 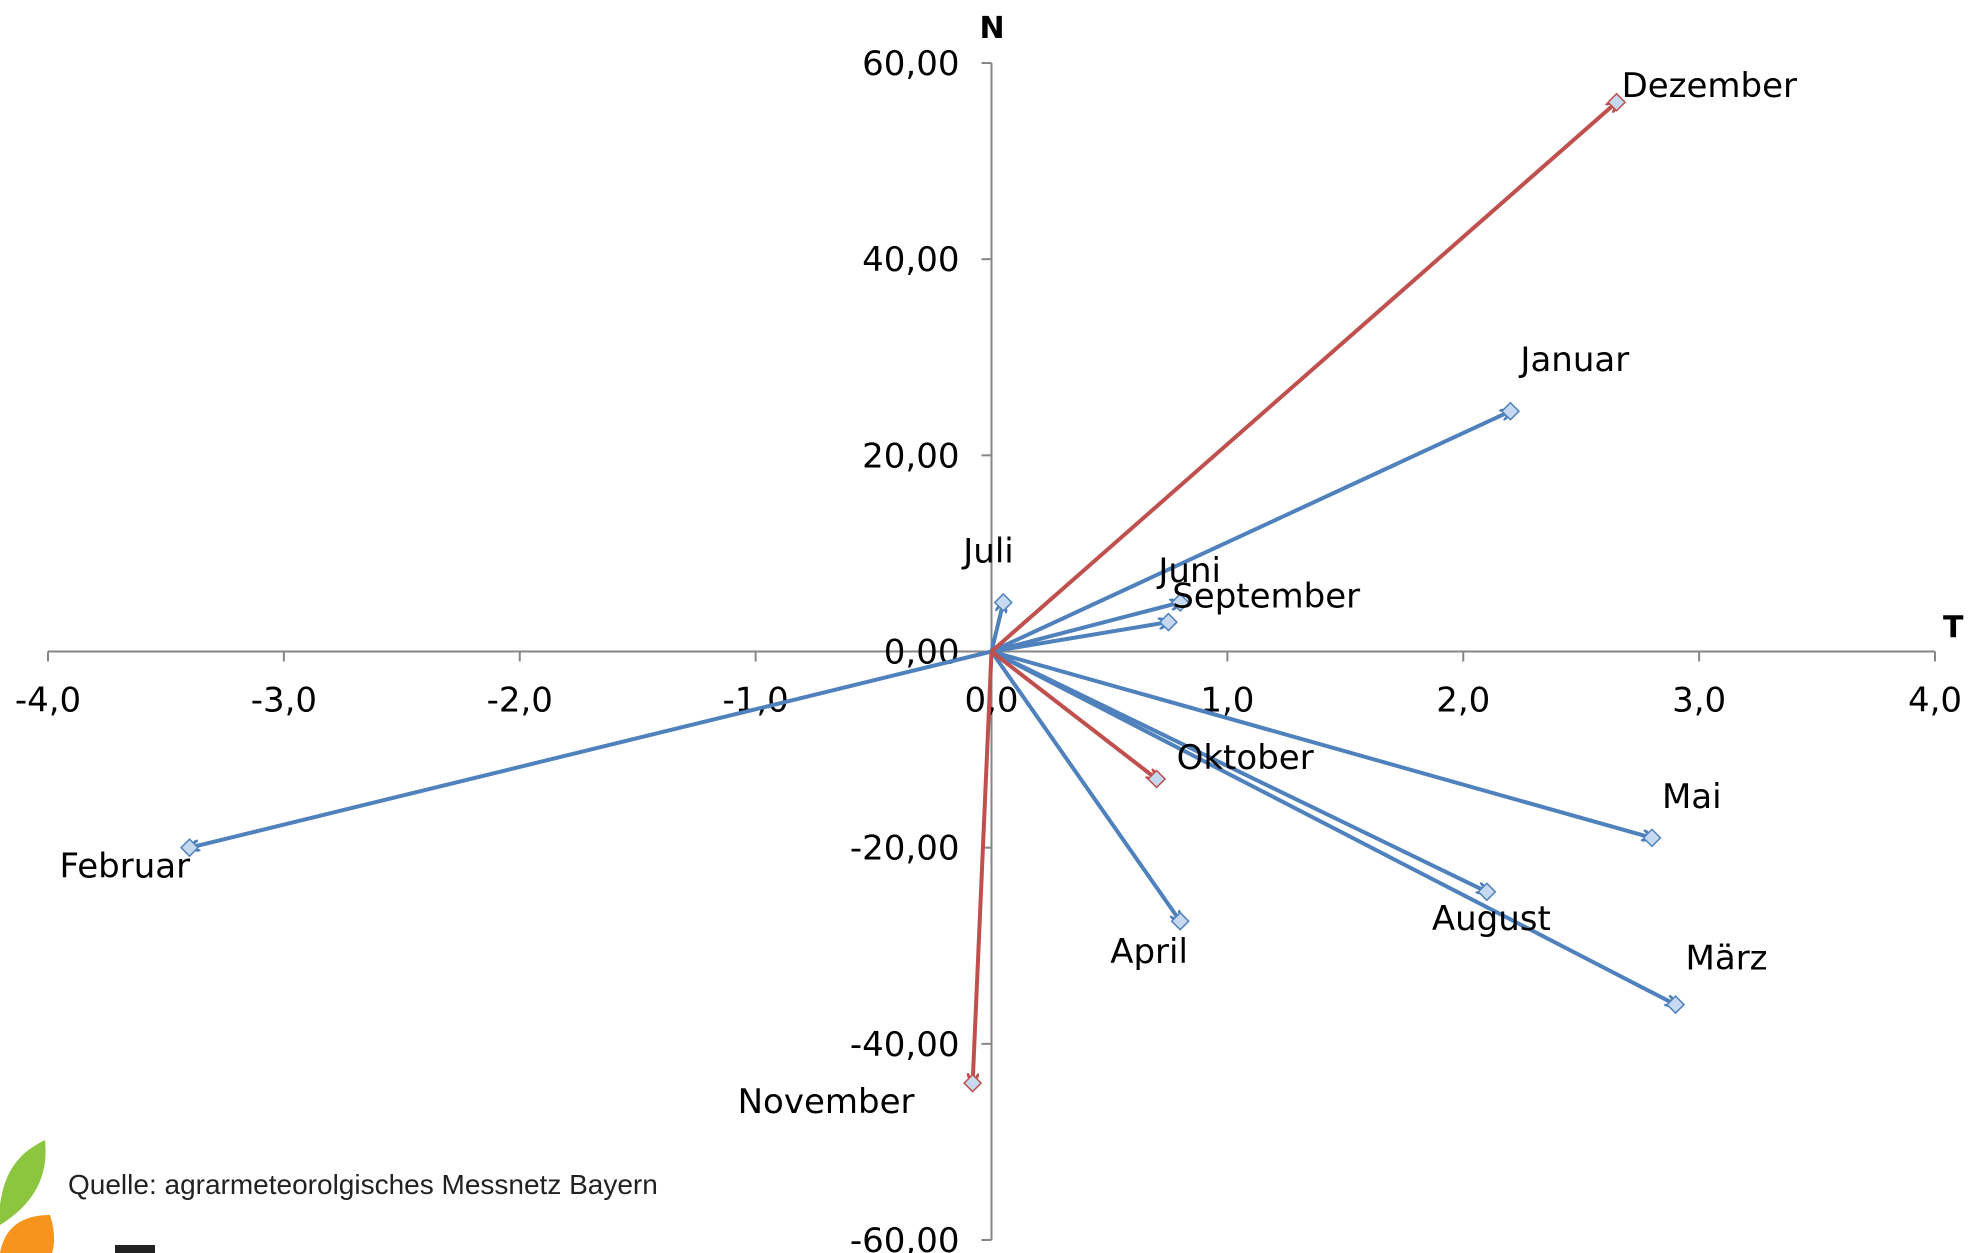 I want to click on logo-leaf-orange, so click(x=27, y=1234).